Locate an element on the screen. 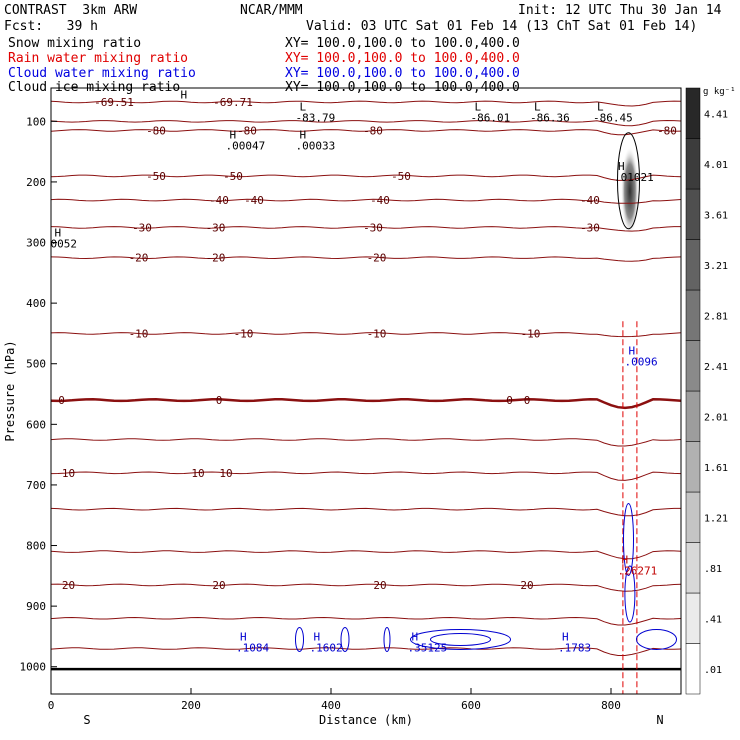  x-tick-label: 200 is located at coordinates (191, 705).